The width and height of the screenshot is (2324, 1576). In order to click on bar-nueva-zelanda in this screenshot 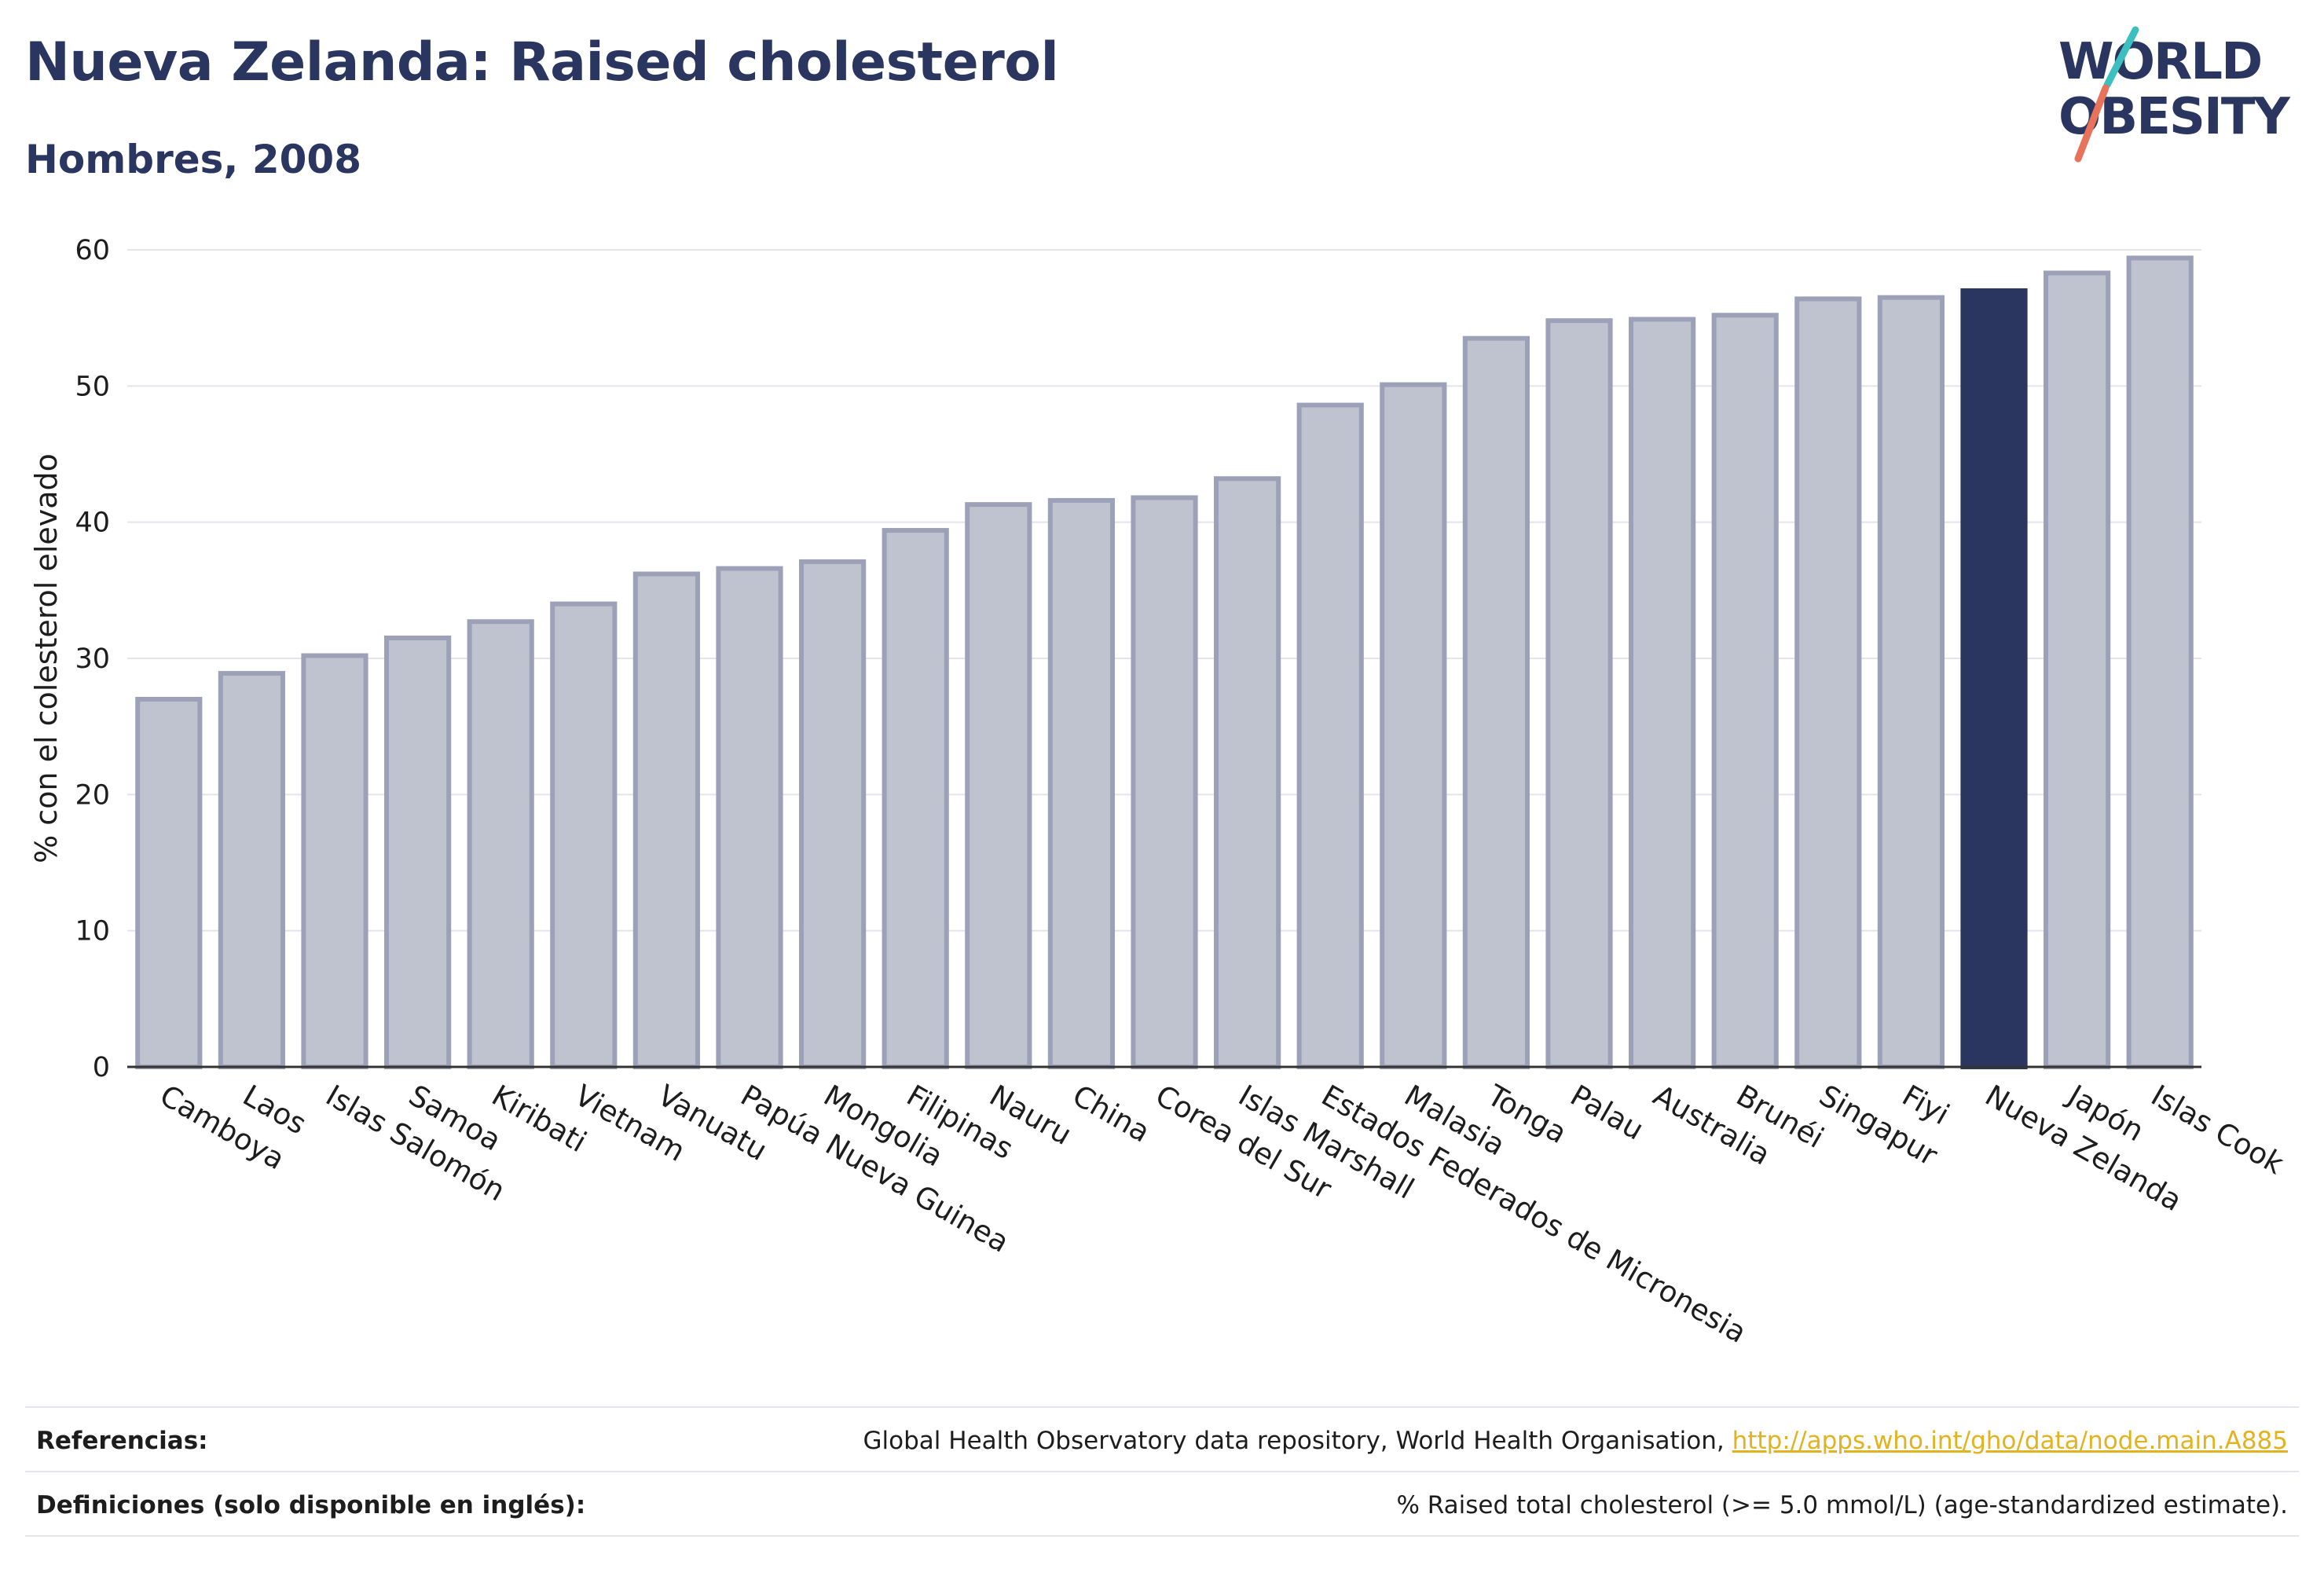, I will do `click(1994, 678)`.